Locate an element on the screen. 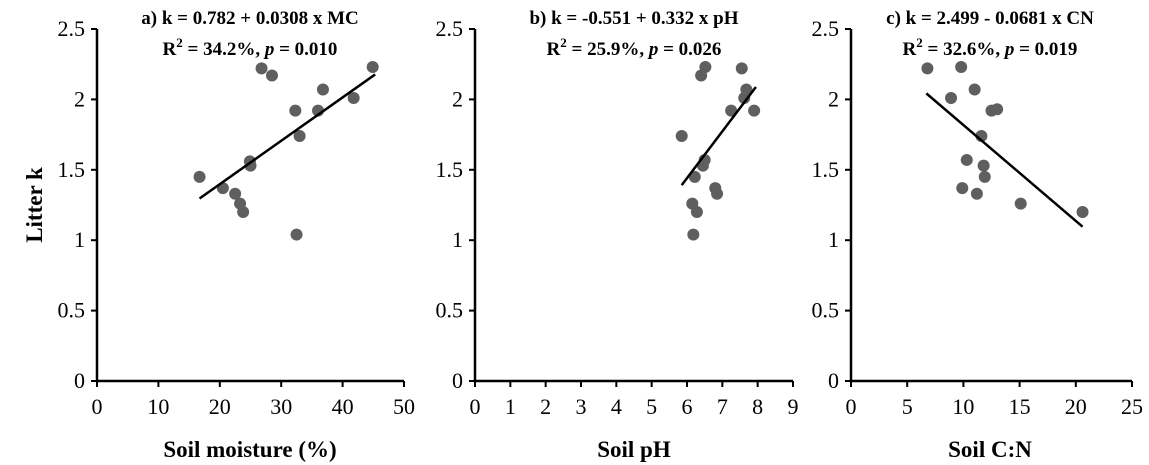 This screenshot has width=1149, height=465. x-tick-label: 25 is located at coordinates (1132, 406).